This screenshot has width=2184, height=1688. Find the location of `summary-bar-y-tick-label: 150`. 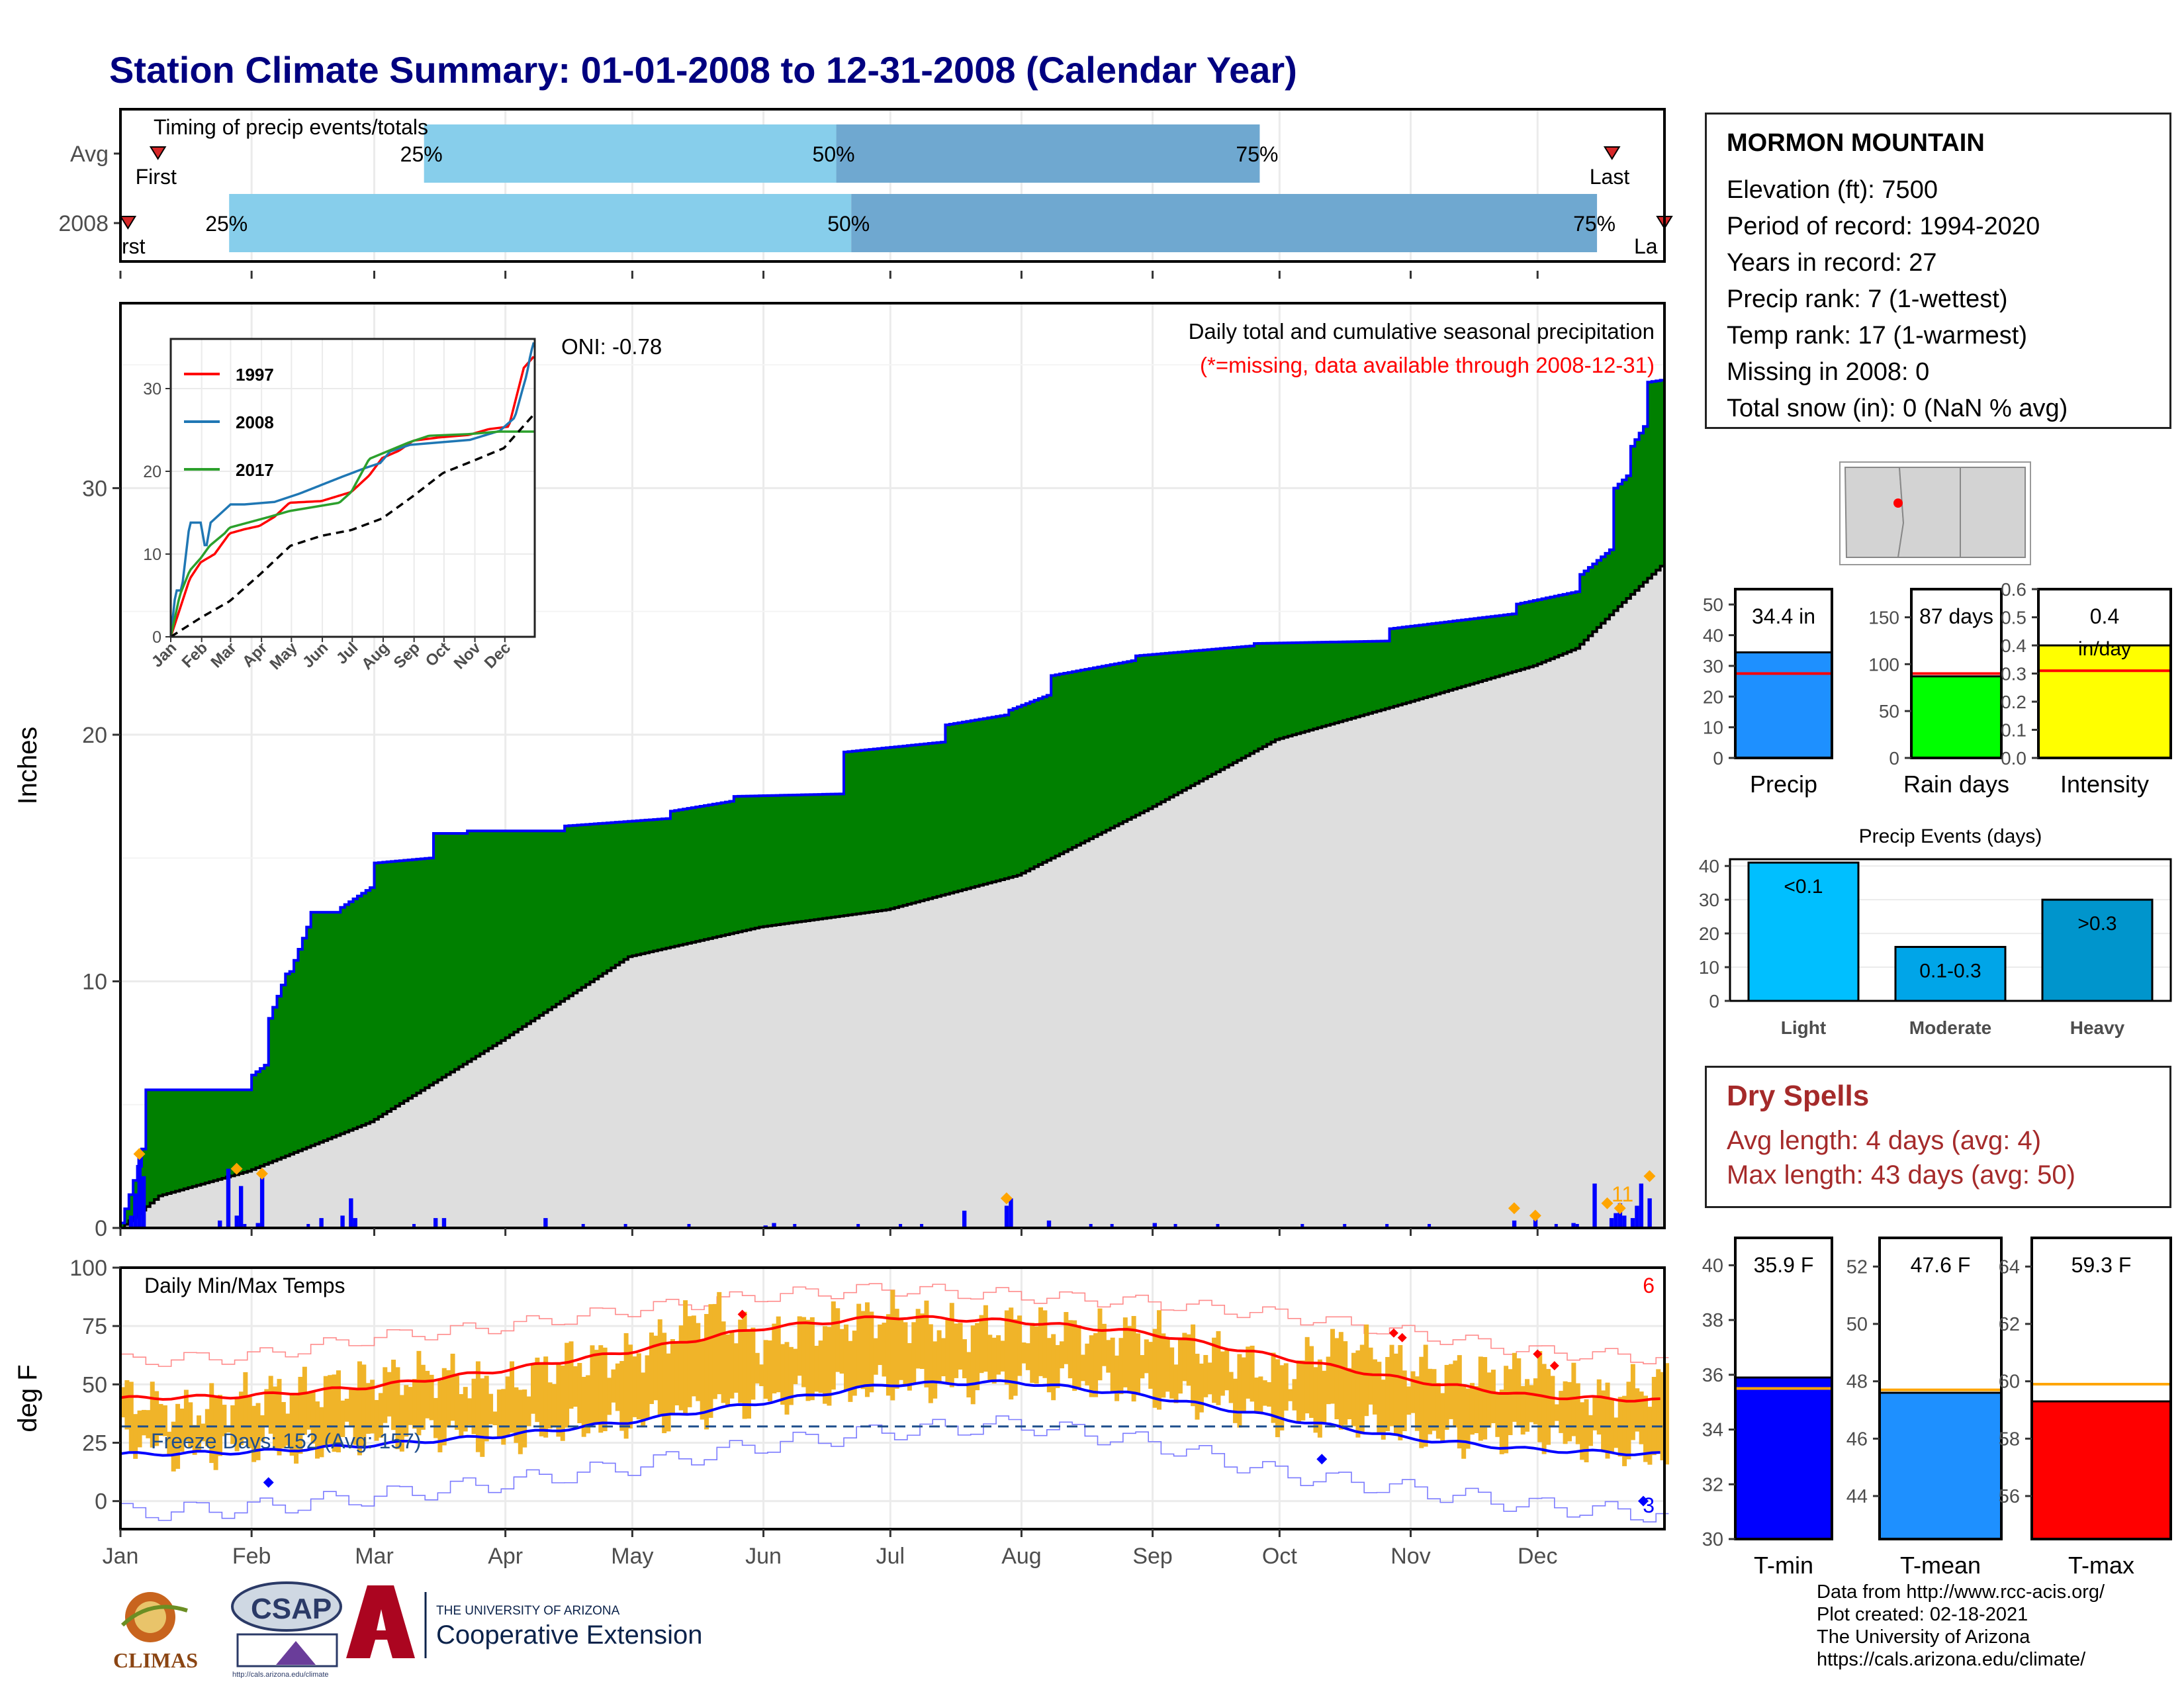

summary-bar-y-tick-label: 150 is located at coordinates (1883, 618).